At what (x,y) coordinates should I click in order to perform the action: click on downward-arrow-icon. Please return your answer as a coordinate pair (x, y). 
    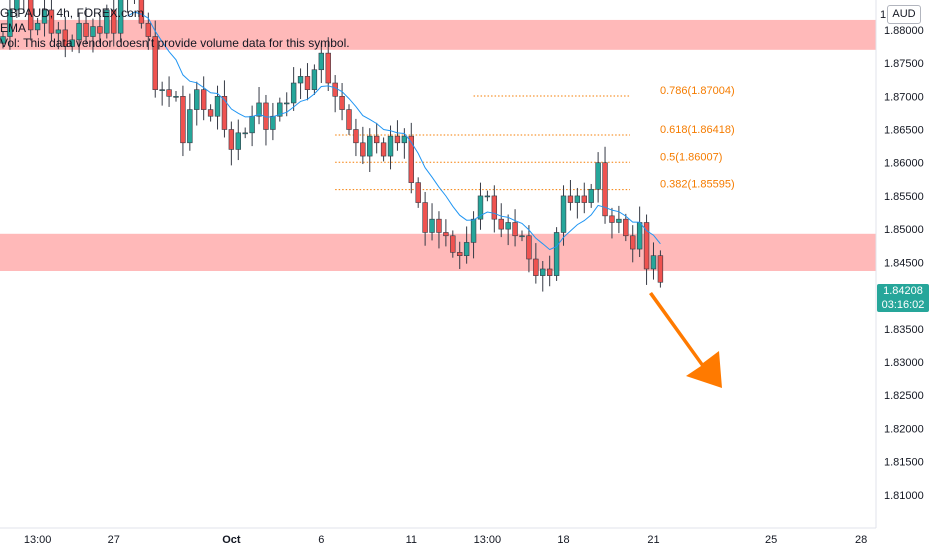
    Looking at the image, I should click on (685, 340).